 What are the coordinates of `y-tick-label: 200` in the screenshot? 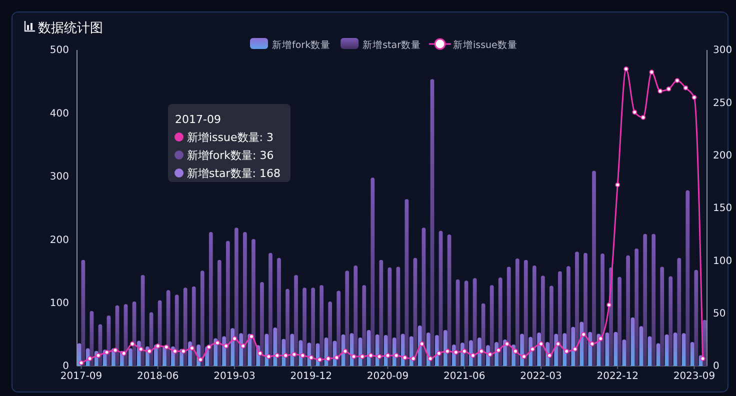 It's located at (59, 240).